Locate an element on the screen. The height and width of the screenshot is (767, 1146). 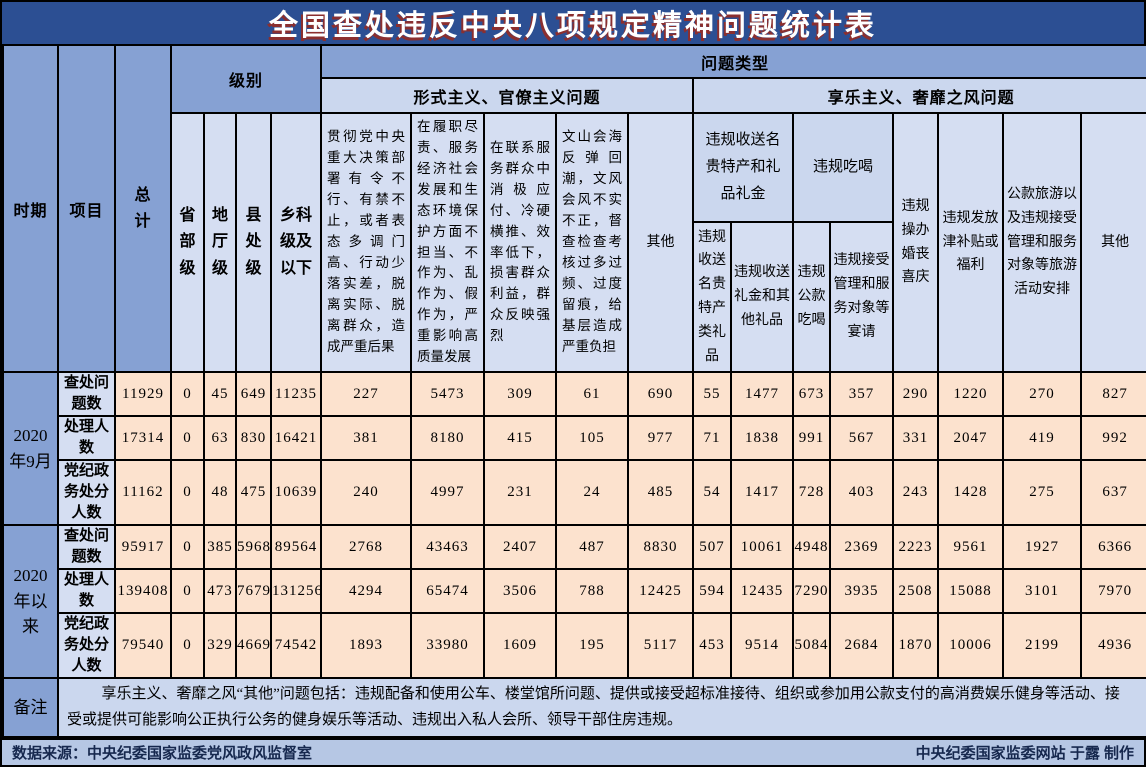
data-cell: 5117 is located at coordinates (661, 646).